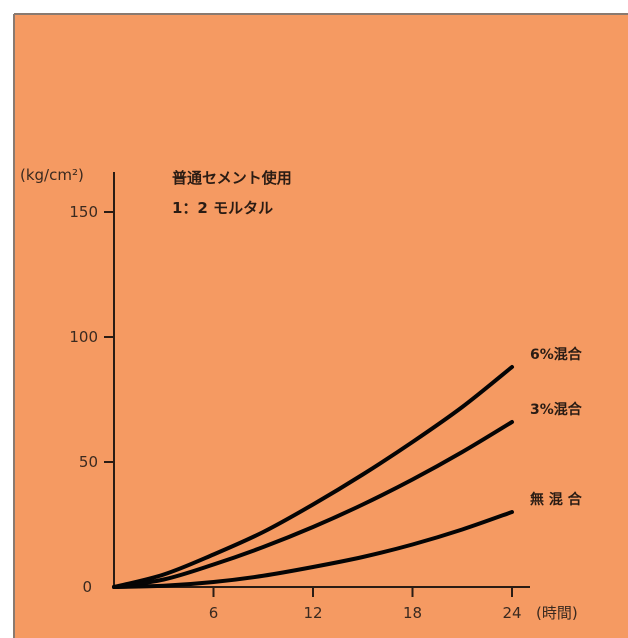  What do you see at coordinates (556, 427) in the screenshot?
I see `series-labels: 6%混合 3%混合無 混 合` at bounding box center [556, 427].